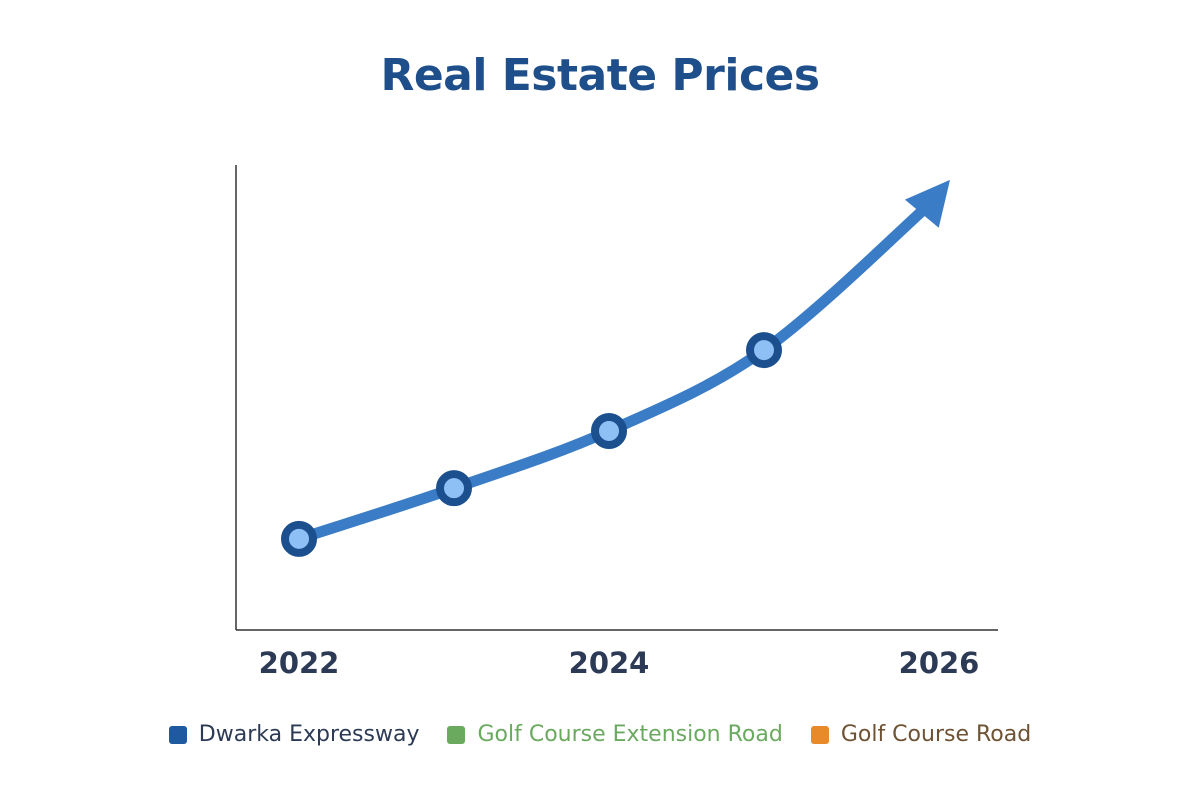  What do you see at coordinates (309, 734) in the screenshot?
I see `legend-label: Dwarka Expressway` at bounding box center [309, 734].